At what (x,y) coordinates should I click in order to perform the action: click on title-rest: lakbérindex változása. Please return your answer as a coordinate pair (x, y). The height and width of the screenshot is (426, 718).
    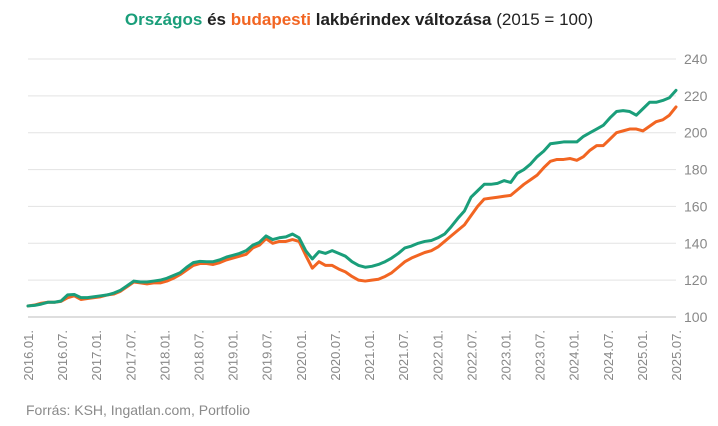
    Looking at the image, I should click on (401, 19).